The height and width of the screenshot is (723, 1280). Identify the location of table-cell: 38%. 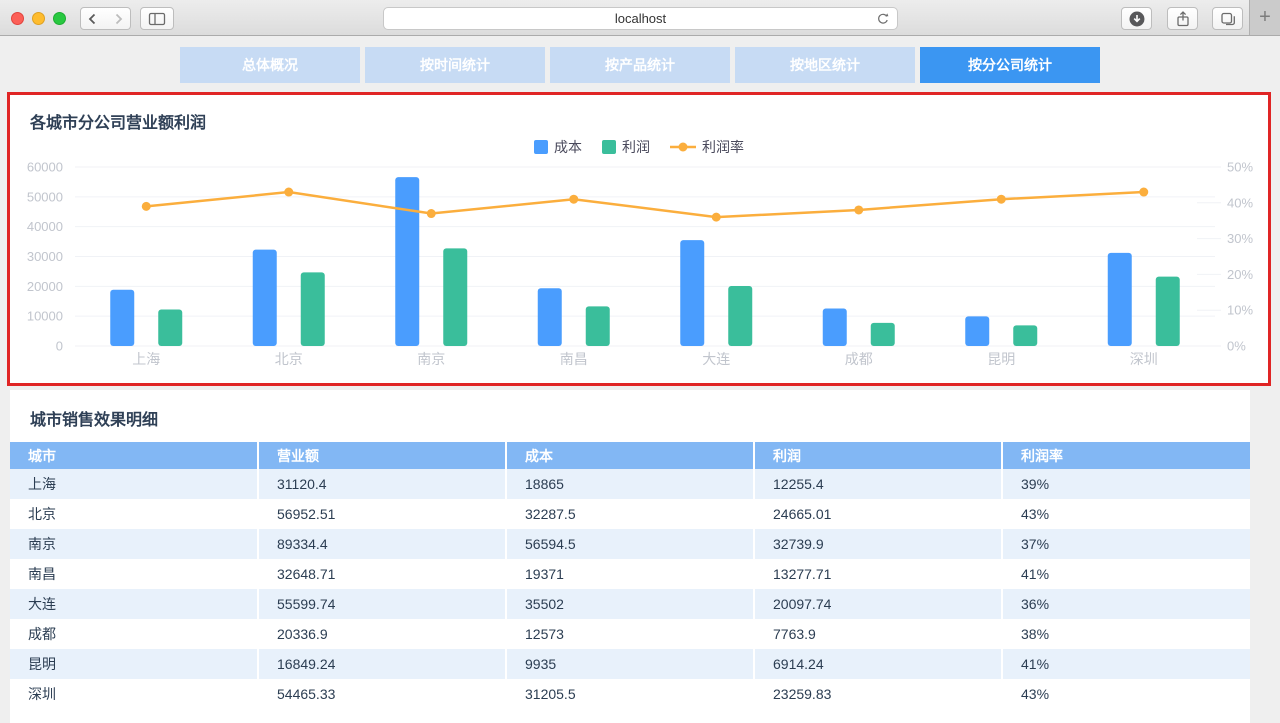
(1035, 634).